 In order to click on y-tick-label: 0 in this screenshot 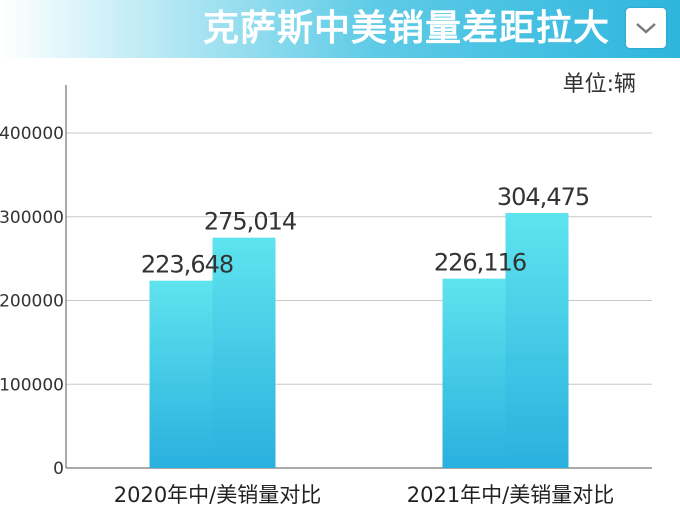, I will do `click(58, 469)`.